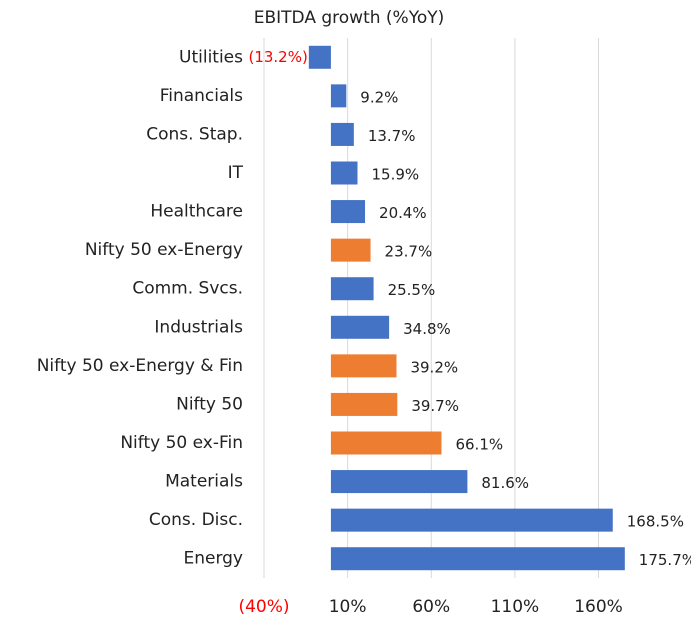  What do you see at coordinates (505, 483) in the screenshot?
I see `value-label: 81.6%` at bounding box center [505, 483].